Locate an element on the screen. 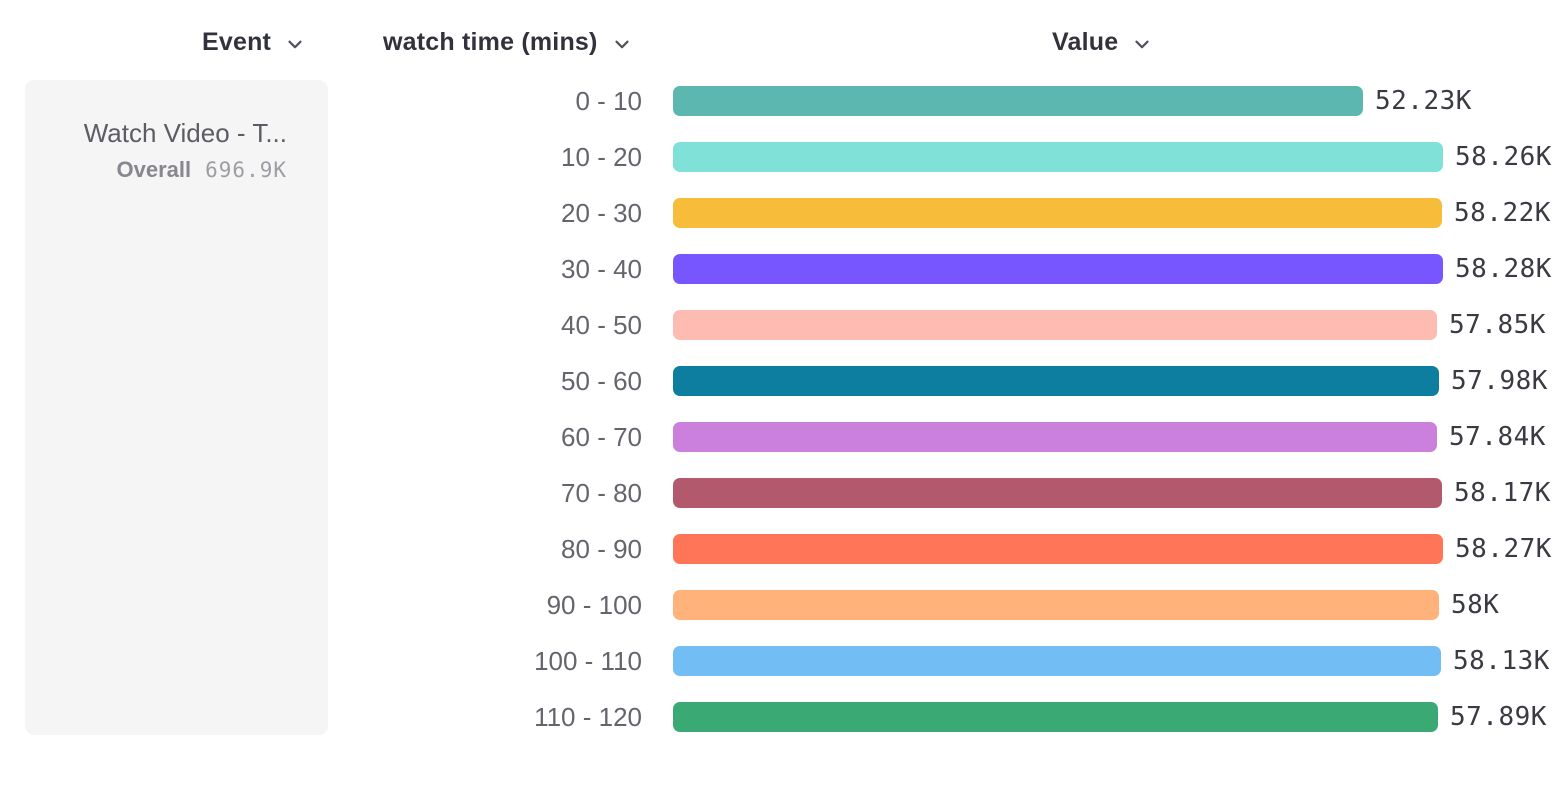 The image size is (1568, 790). value-column-label: Value is located at coordinates (1085, 41).